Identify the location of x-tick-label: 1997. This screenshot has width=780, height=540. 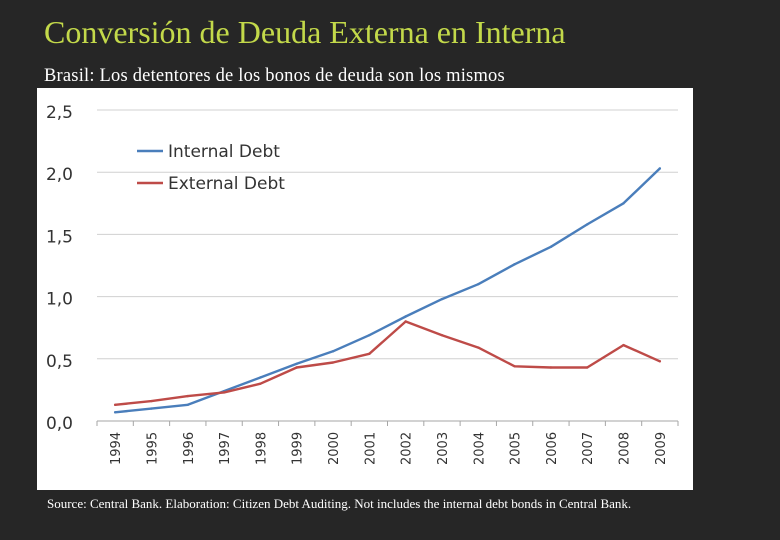
(225, 448).